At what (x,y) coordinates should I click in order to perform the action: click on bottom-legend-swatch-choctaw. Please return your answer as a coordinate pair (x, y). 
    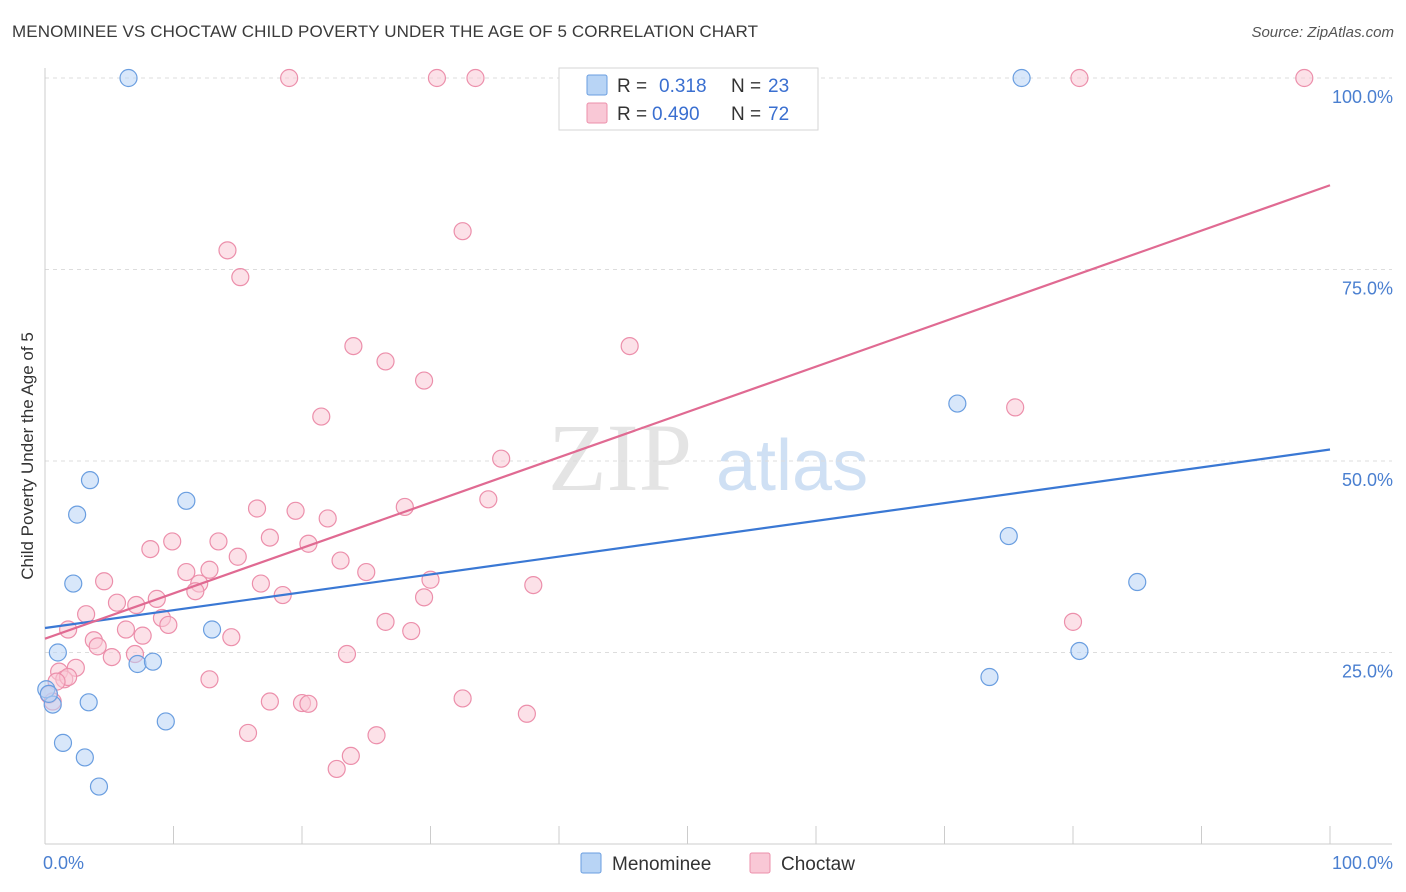
    Looking at the image, I should click on (760, 863).